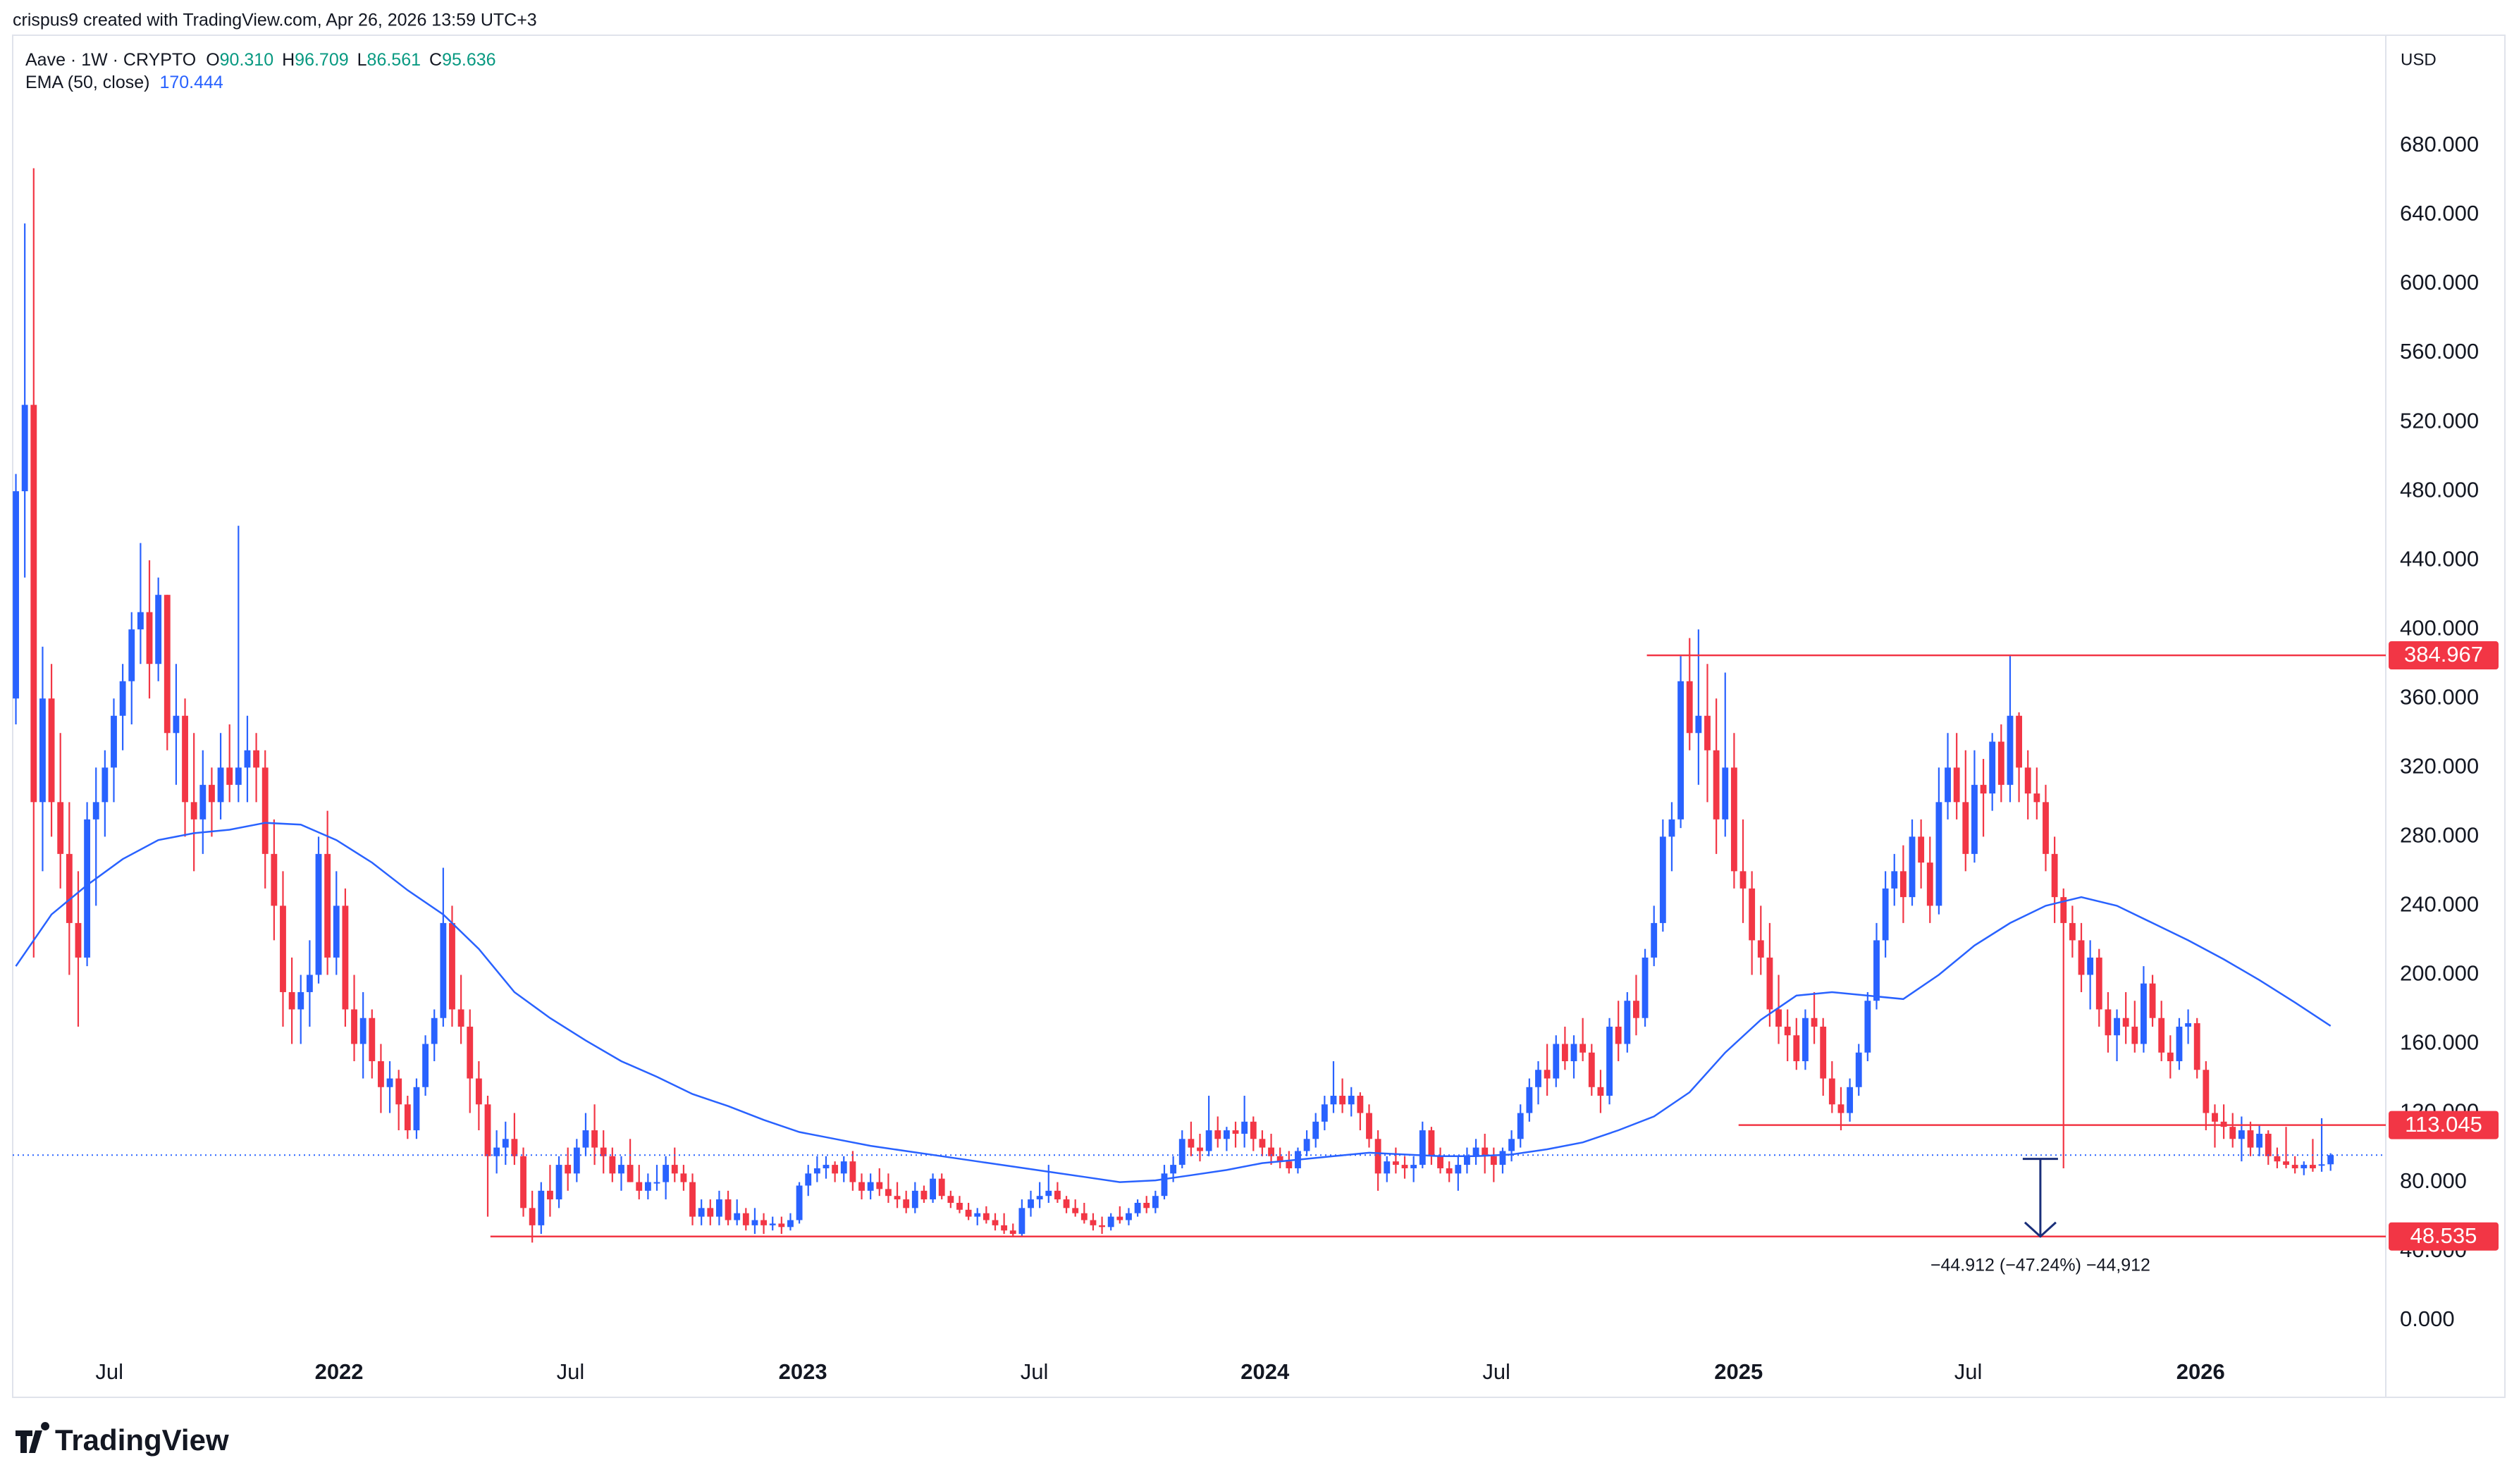 The height and width of the screenshot is (1484, 2519). What do you see at coordinates (2439, 213) in the screenshot?
I see `y-tick-label: 640.000` at bounding box center [2439, 213].